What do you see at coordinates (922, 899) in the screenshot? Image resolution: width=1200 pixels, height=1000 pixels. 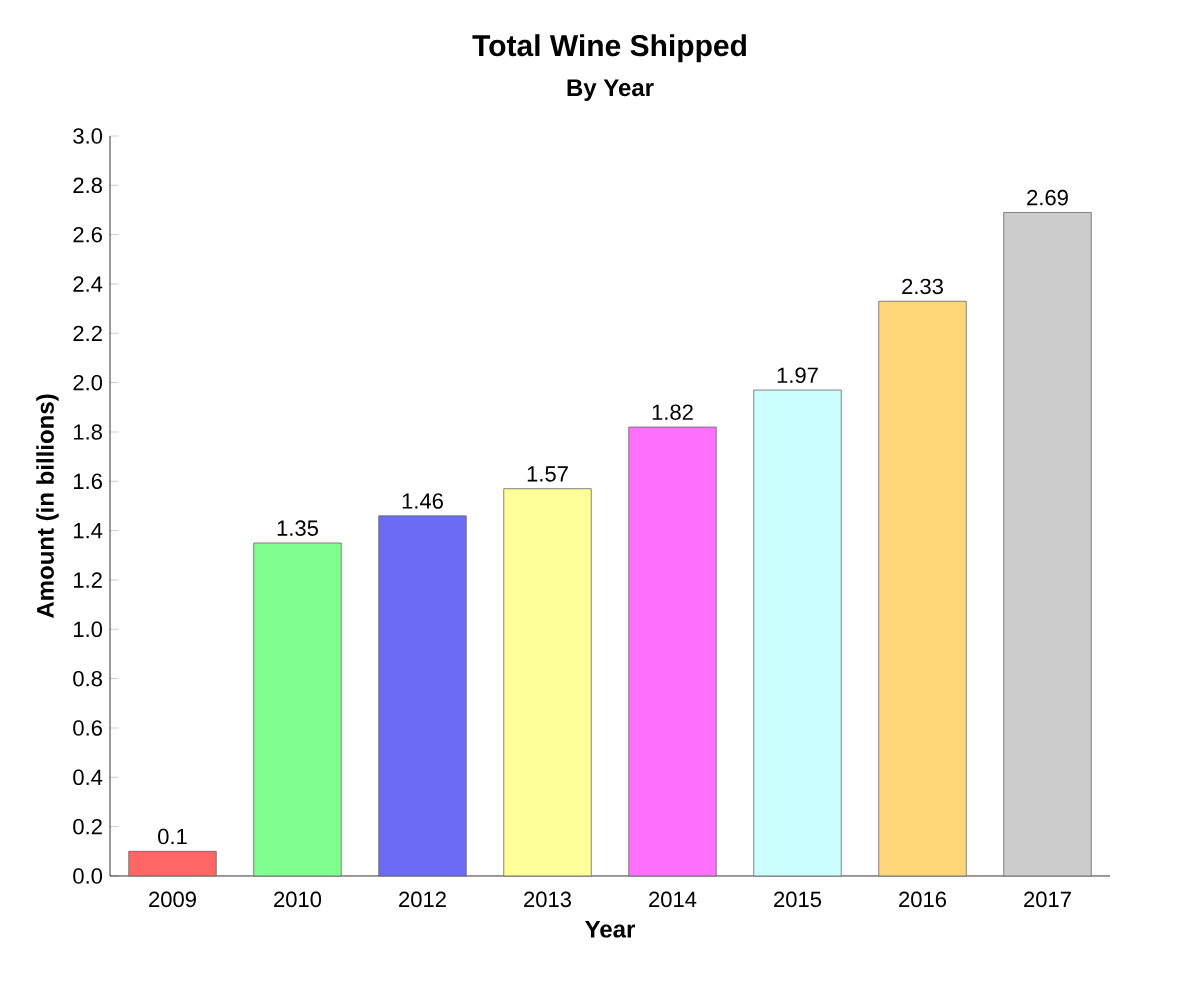 I see `x-tick-label: 2016` at bounding box center [922, 899].